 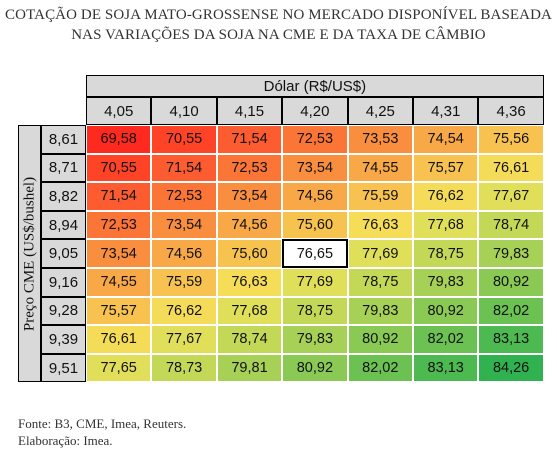 I want to click on row-header: 9,05, so click(x=63, y=253).